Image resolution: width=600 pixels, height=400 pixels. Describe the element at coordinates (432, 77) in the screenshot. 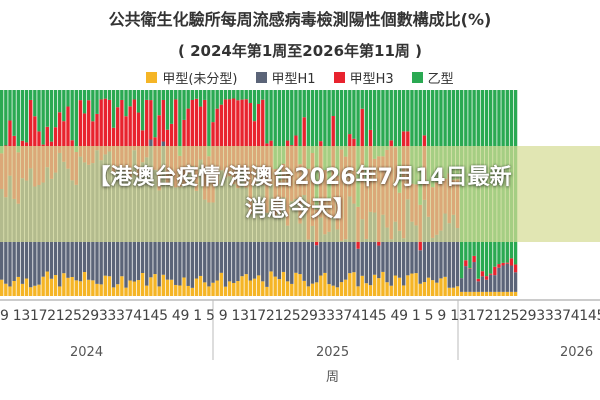

I see `legend-item-b: 乙型` at that location.